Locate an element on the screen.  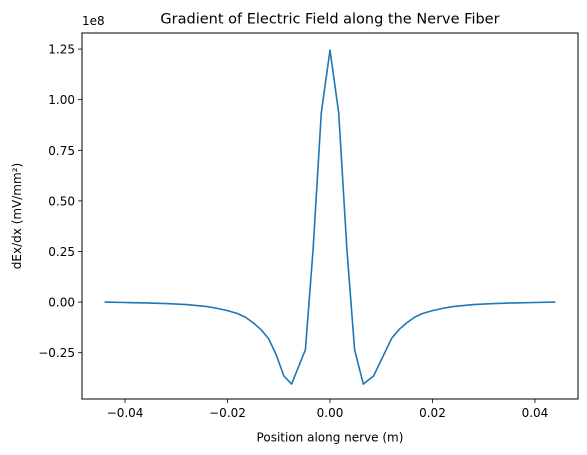
y-tick-label: 0.75 is located at coordinates (61, 151).